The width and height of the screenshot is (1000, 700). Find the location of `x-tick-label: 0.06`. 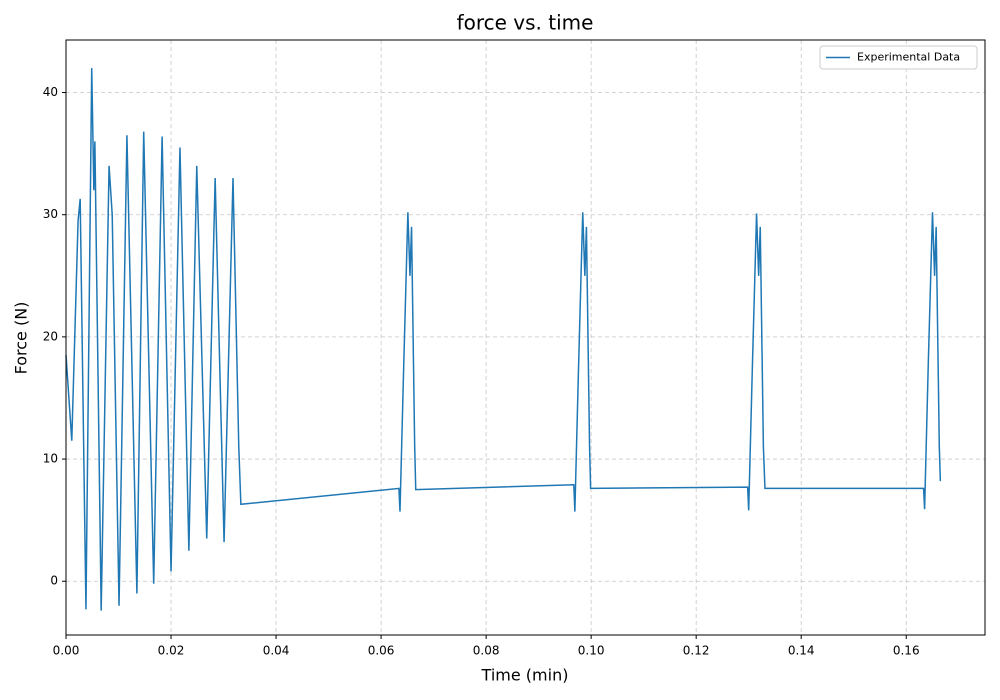

x-tick-label: 0.06 is located at coordinates (381, 651).